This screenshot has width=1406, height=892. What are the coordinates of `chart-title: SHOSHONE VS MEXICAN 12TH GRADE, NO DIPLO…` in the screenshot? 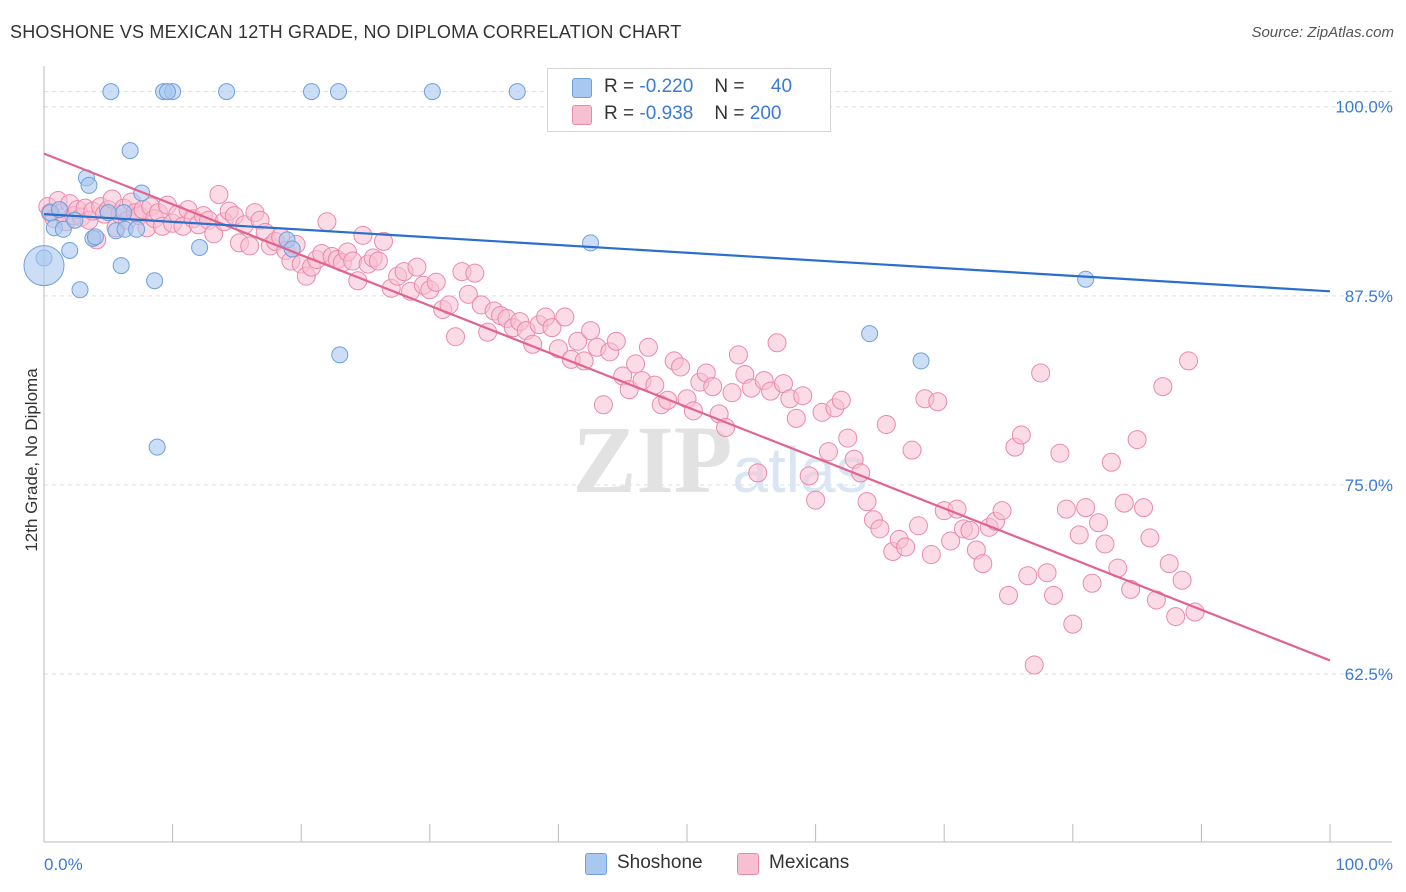 It's located at (346, 32).